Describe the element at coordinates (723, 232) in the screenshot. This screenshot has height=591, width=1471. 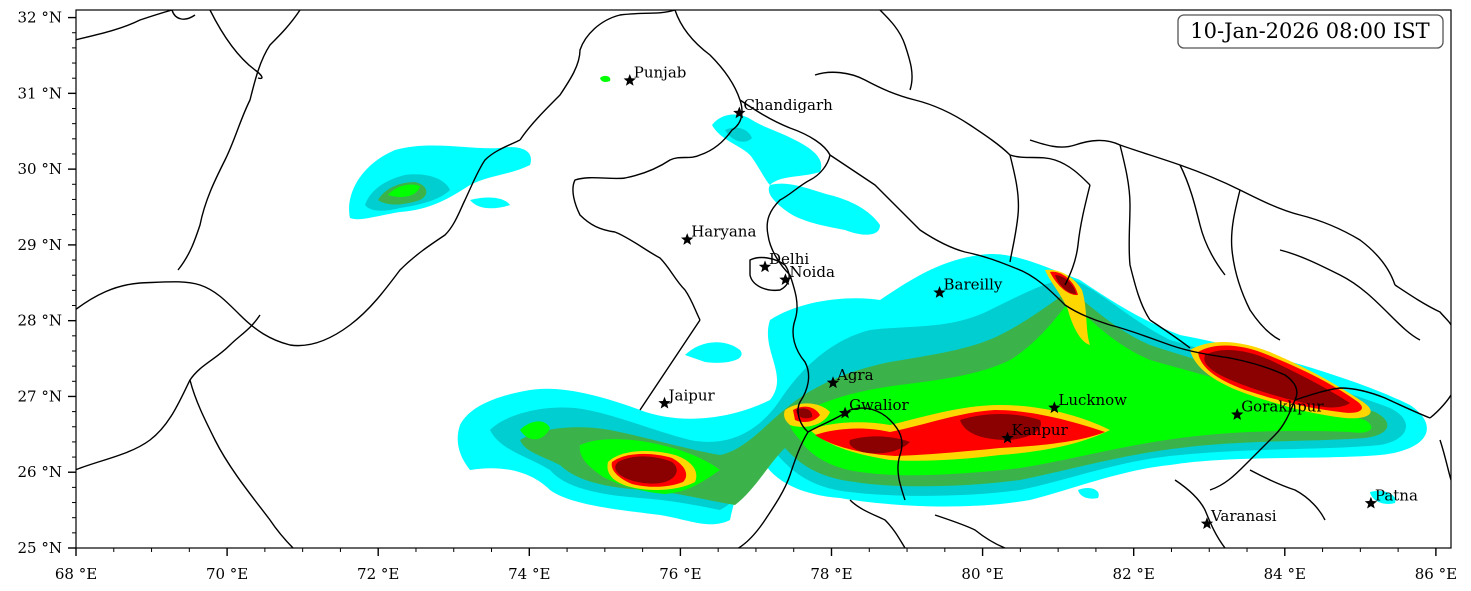
I see `city-label: Haryana` at that location.